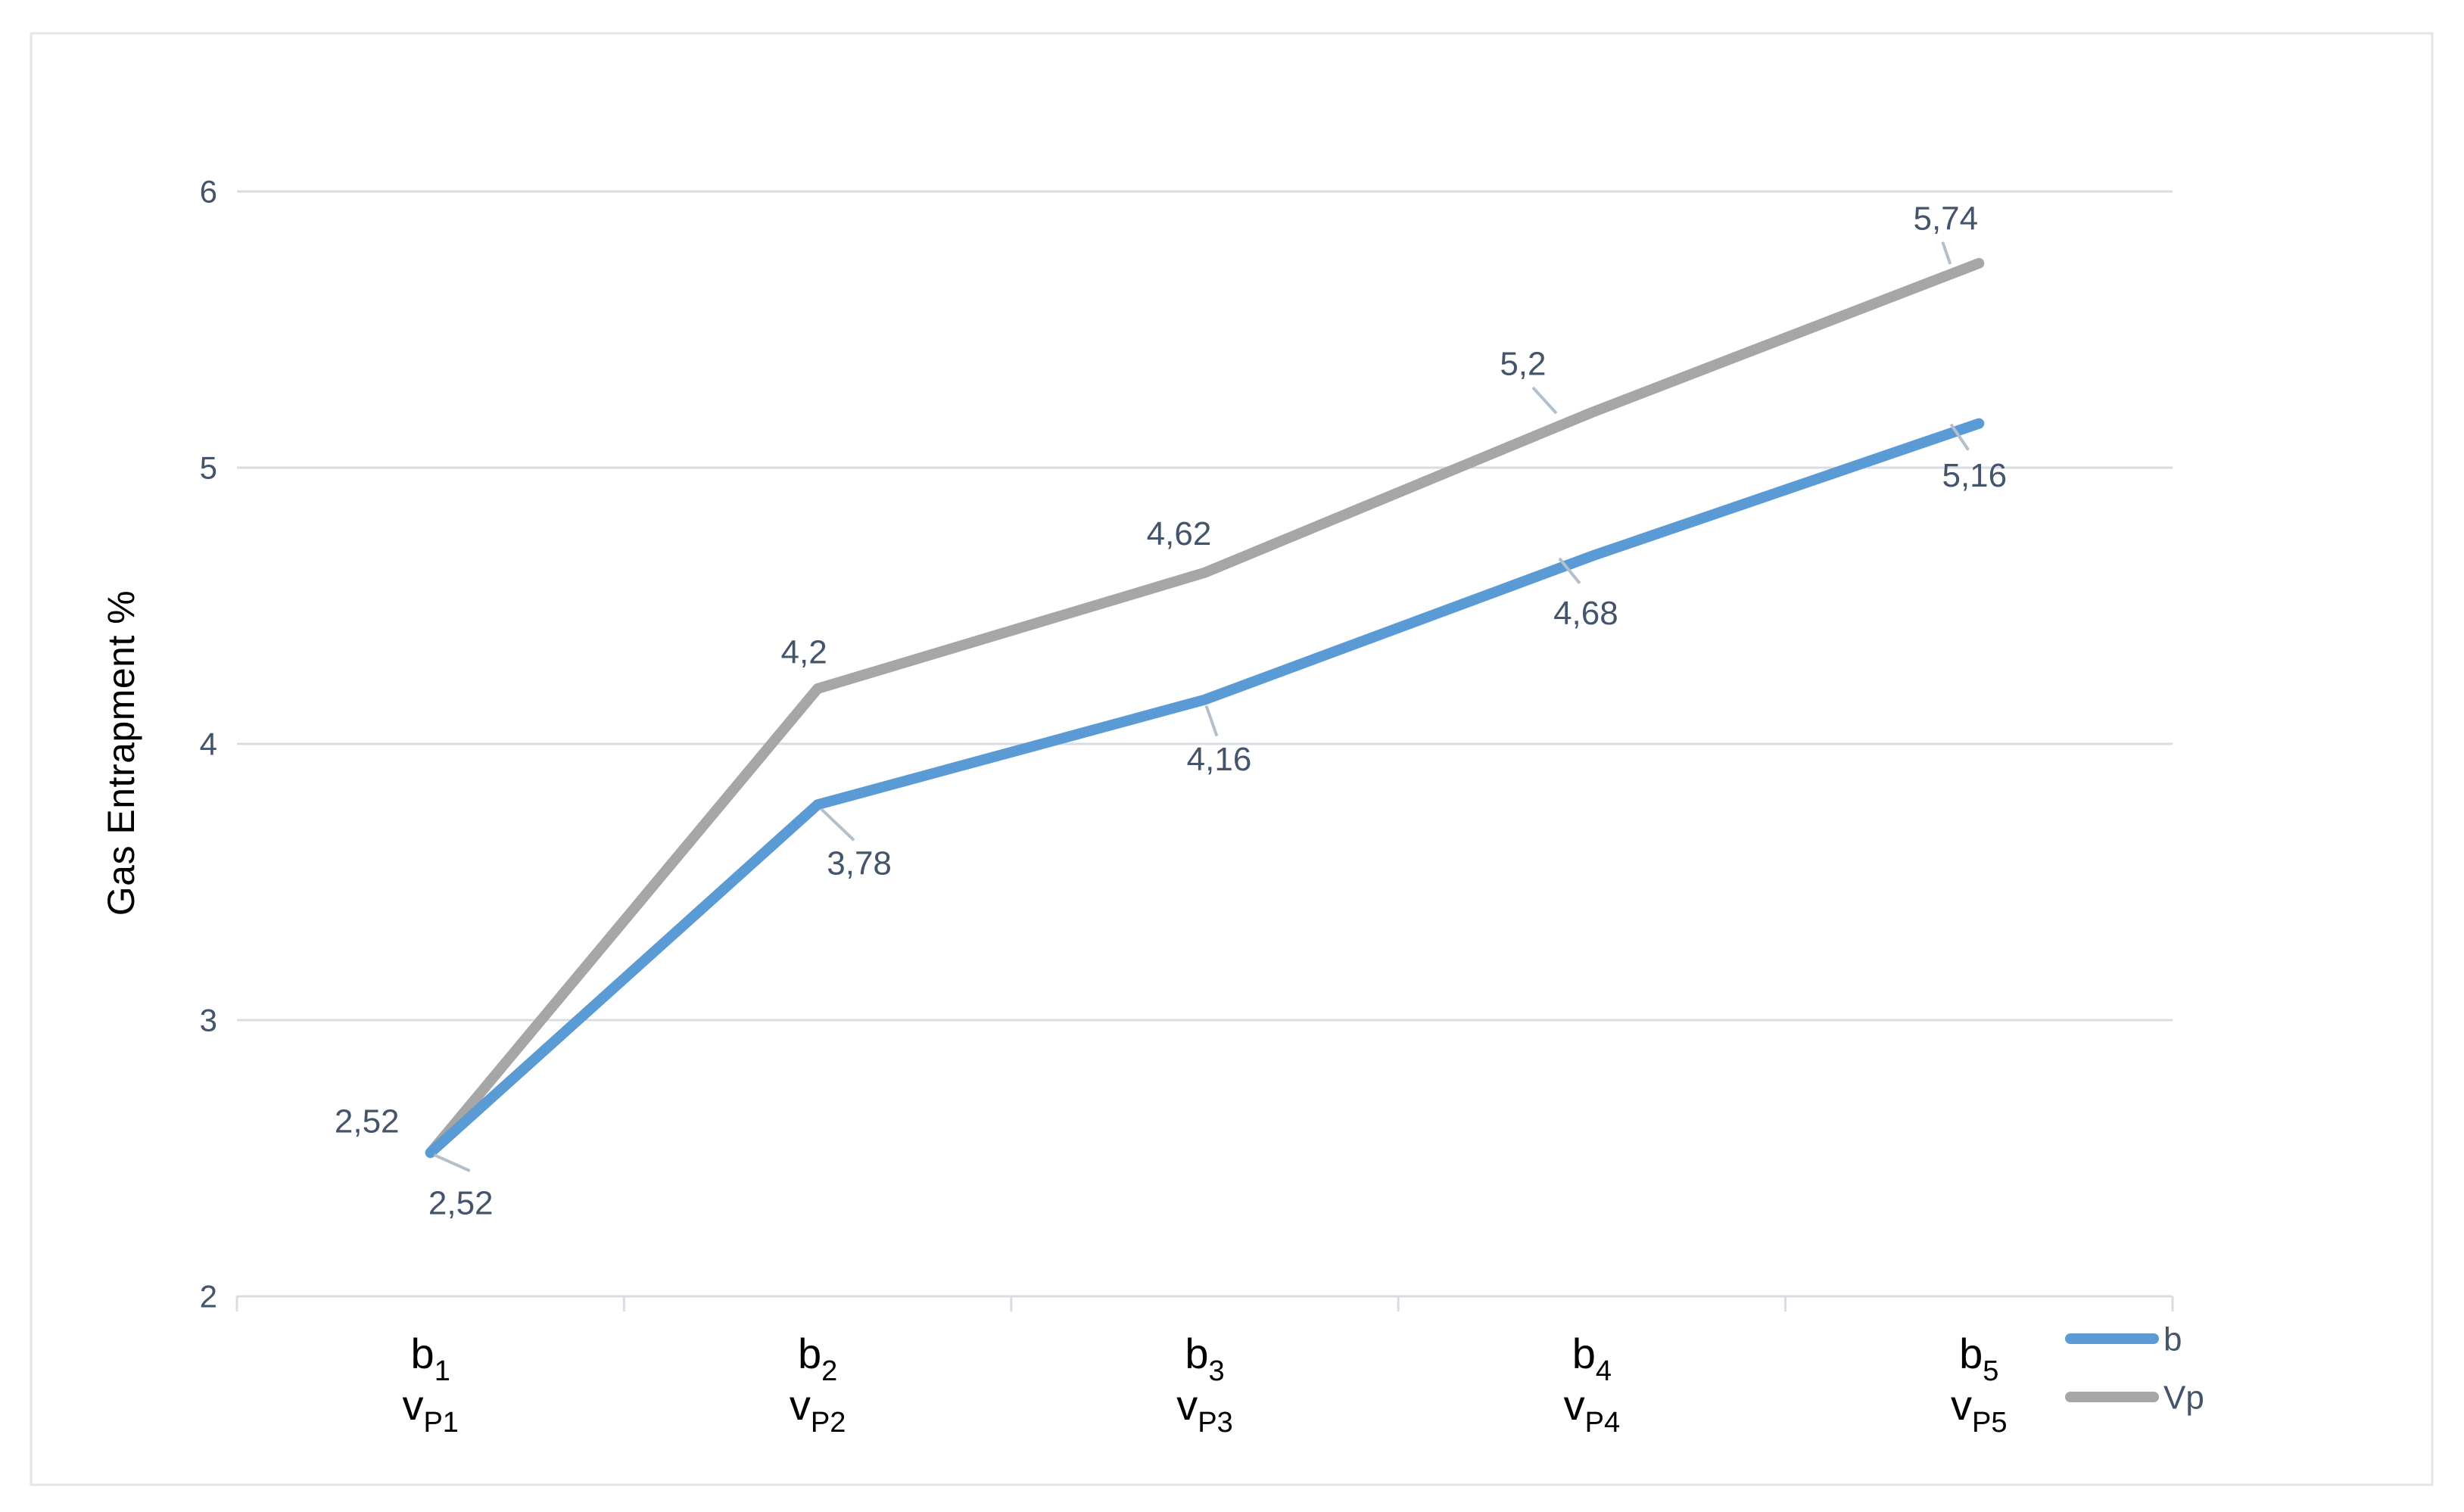 The image size is (2464, 1512). What do you see at coordinates (208, 744) in the screenshot?
I see `y-tick-label-4: 4` at bounding box center [208, 744].